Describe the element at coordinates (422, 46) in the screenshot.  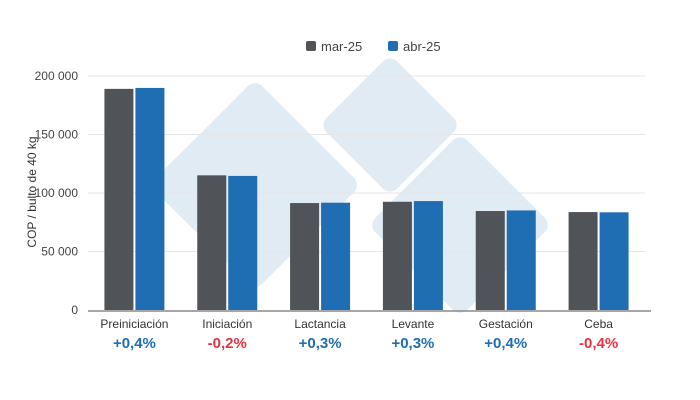
I see `legend-label: abr-25` at that location.